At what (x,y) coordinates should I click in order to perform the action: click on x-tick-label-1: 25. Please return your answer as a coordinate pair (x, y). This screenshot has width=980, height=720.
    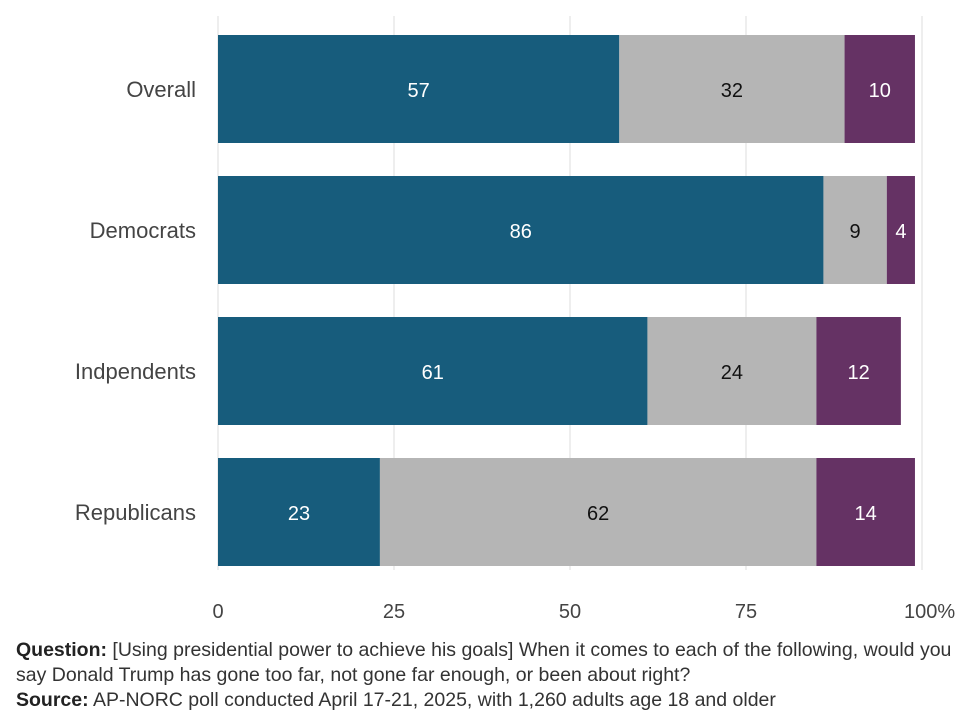
    Looking at the image, I should click on (394, 612).